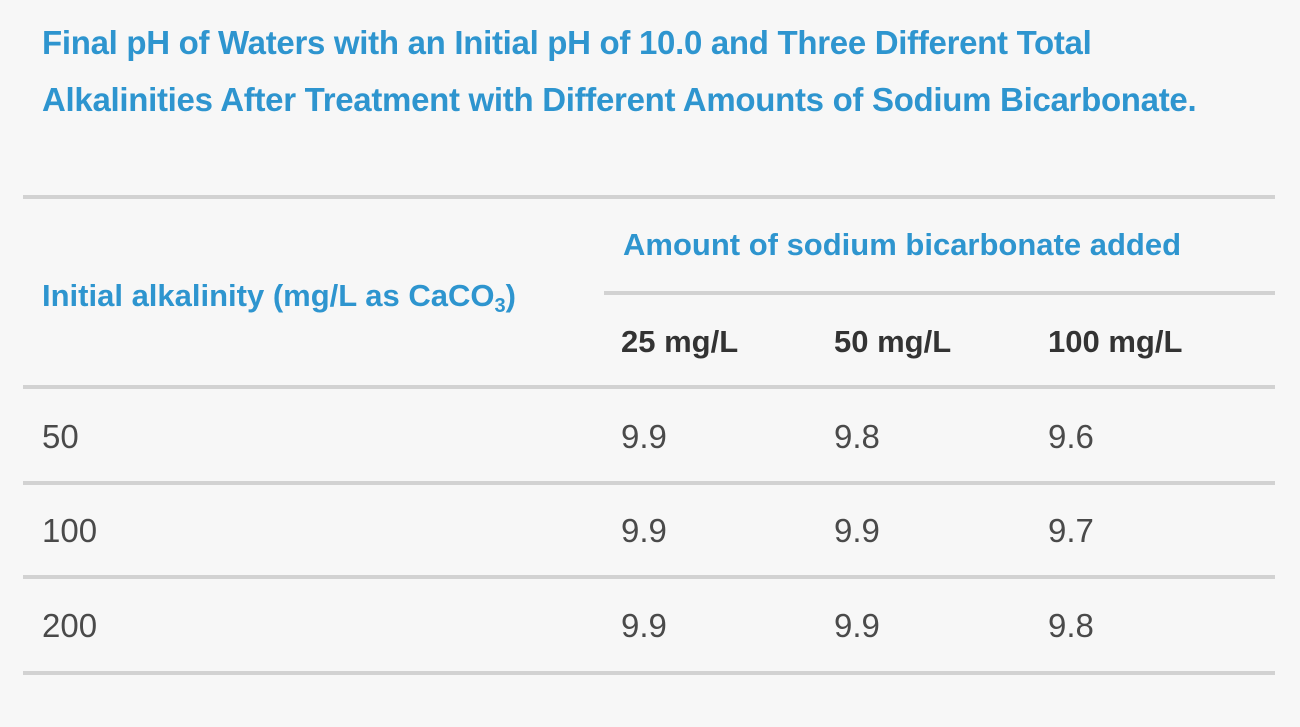  What do you see at coordinates (510, 295) in the screenshot?
I see `row-header-suffix: )` at bounding box center [510, 295].